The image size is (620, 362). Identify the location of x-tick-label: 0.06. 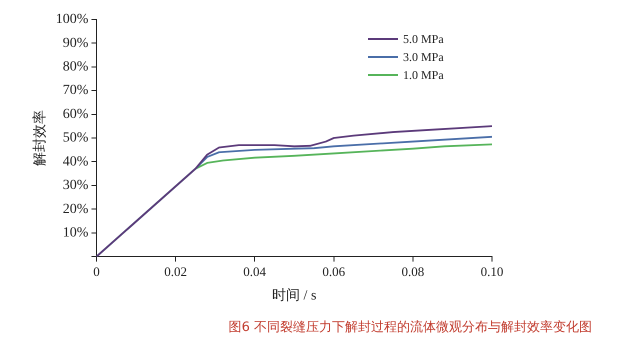
(334, 271).